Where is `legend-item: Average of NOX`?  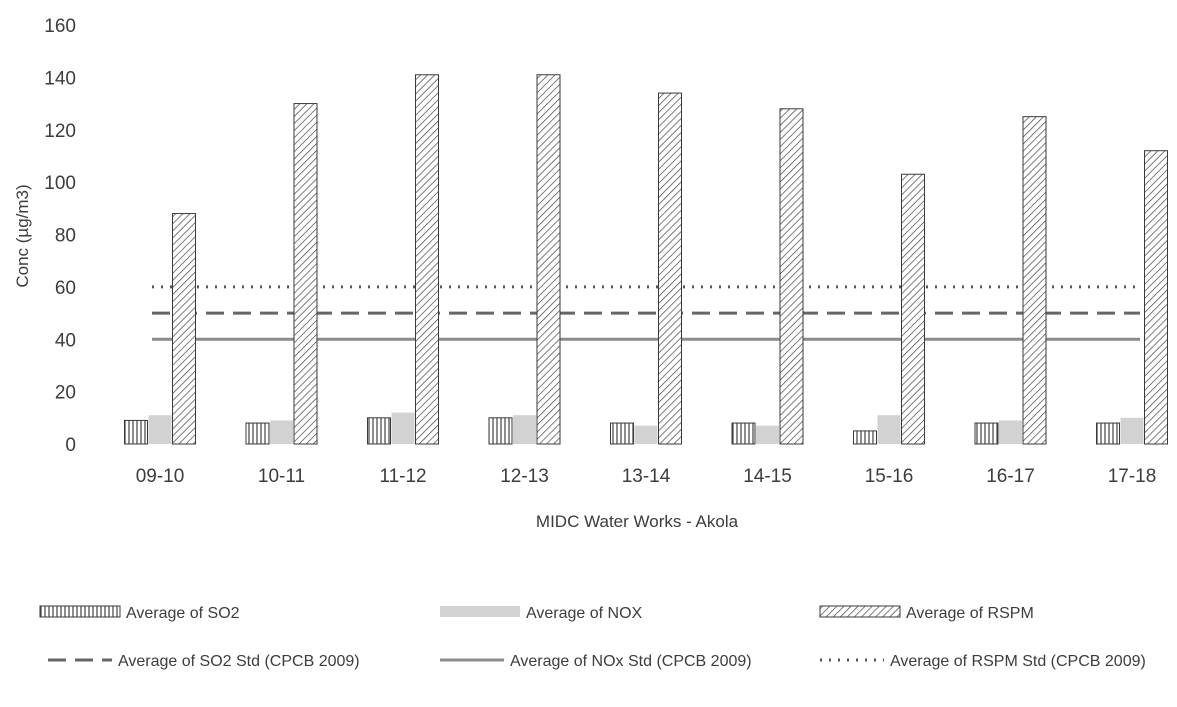
legend-item: Average of NOX is located at coordinates (541, 613).